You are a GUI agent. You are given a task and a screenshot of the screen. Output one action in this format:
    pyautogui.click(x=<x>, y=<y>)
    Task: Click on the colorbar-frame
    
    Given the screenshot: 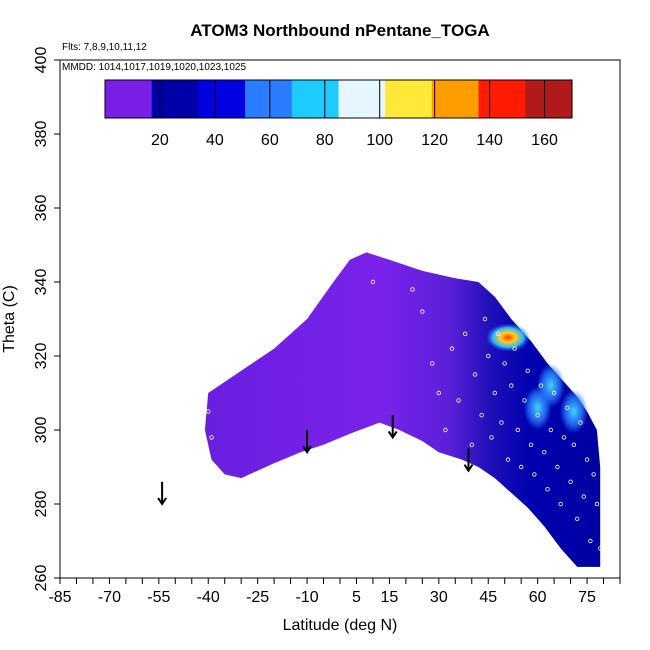 What is the action you would take?
    pyautogui.click(x=338, y=99)
    